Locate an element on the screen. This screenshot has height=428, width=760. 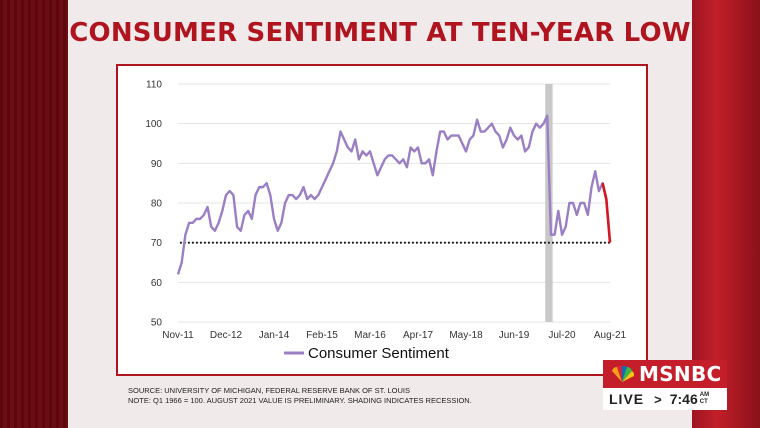
right-background-curtain is located at coordinates (726, 214).